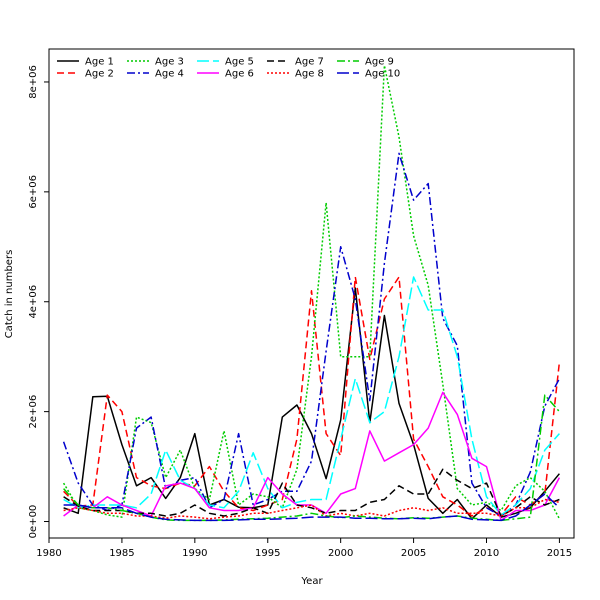  I want to click on y-tick-label: 4e+06, so click(33, 302).